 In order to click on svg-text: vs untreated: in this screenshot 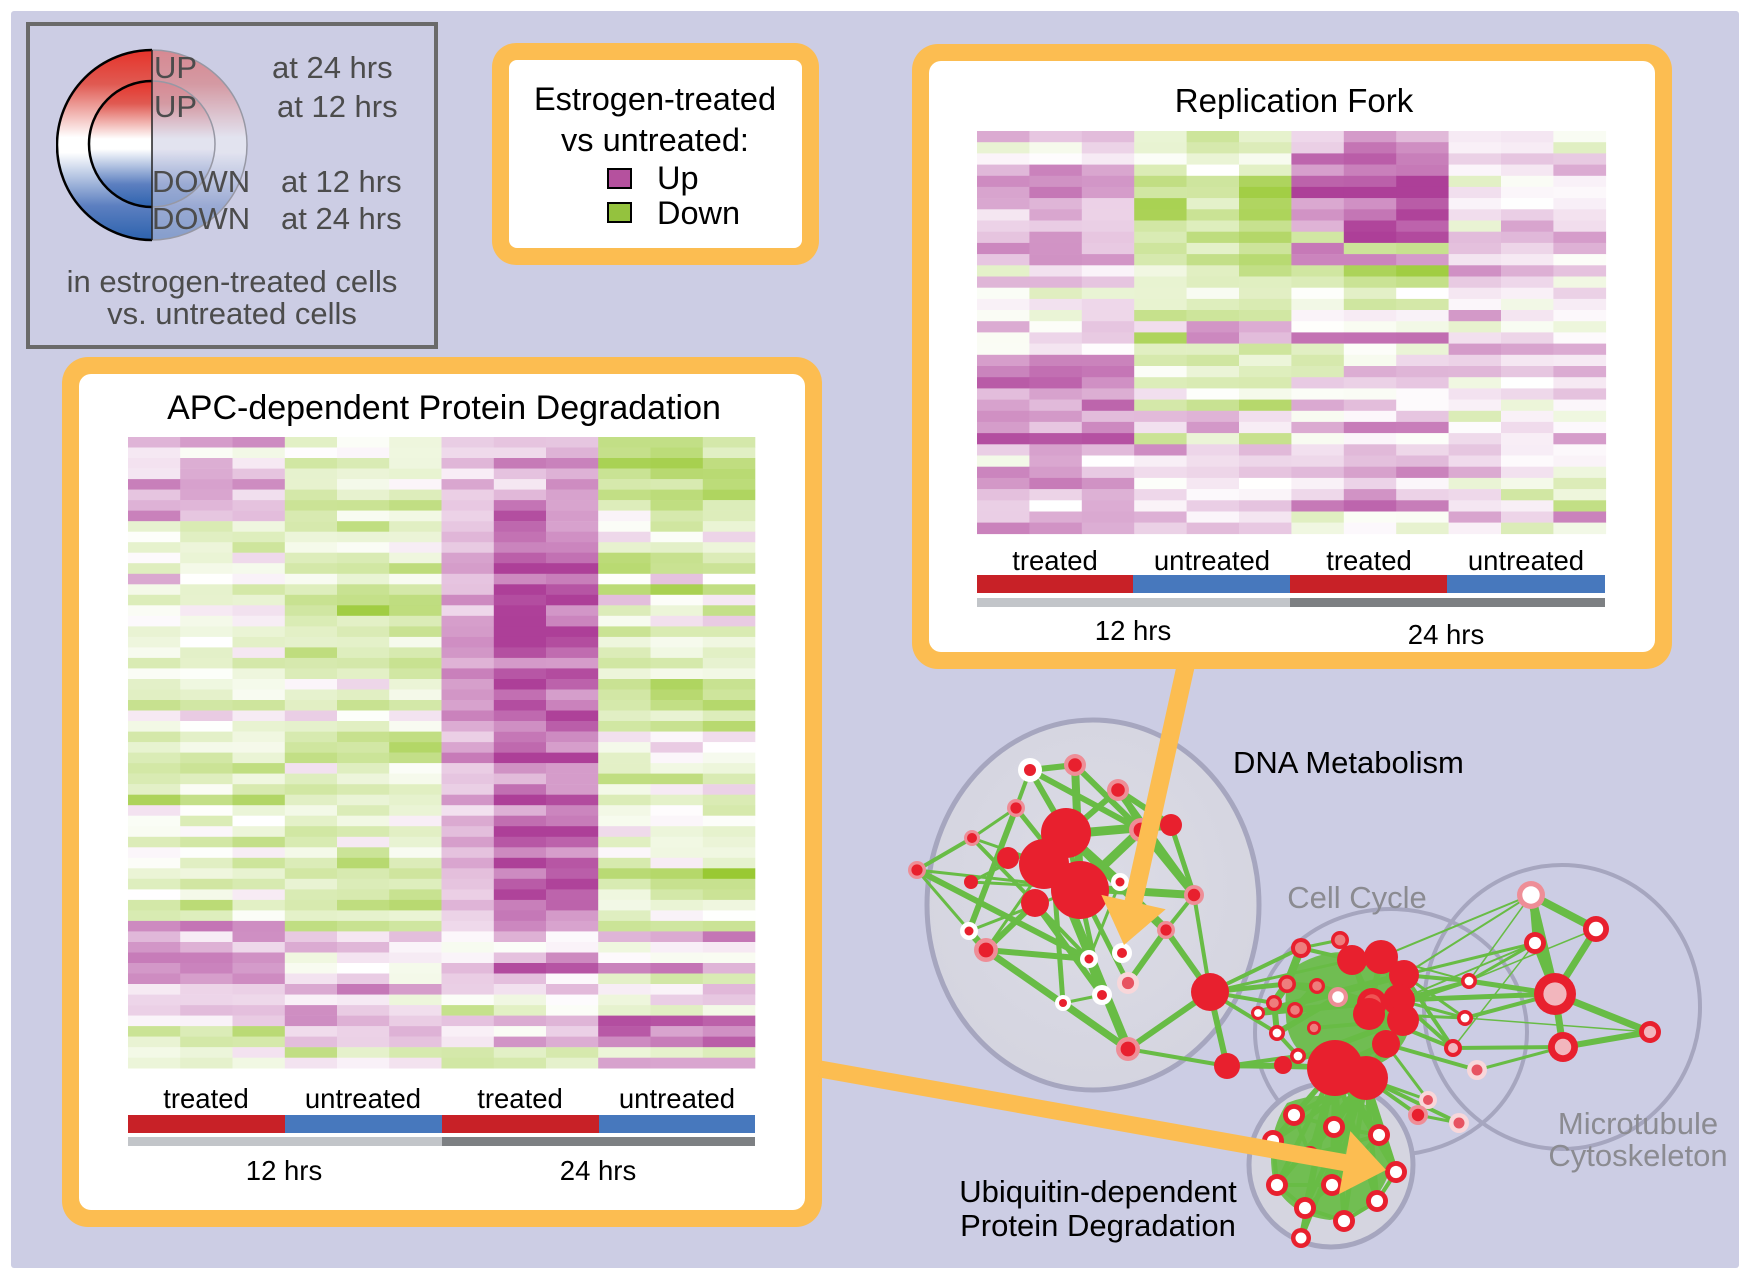, I will do `click(655, 140)`.